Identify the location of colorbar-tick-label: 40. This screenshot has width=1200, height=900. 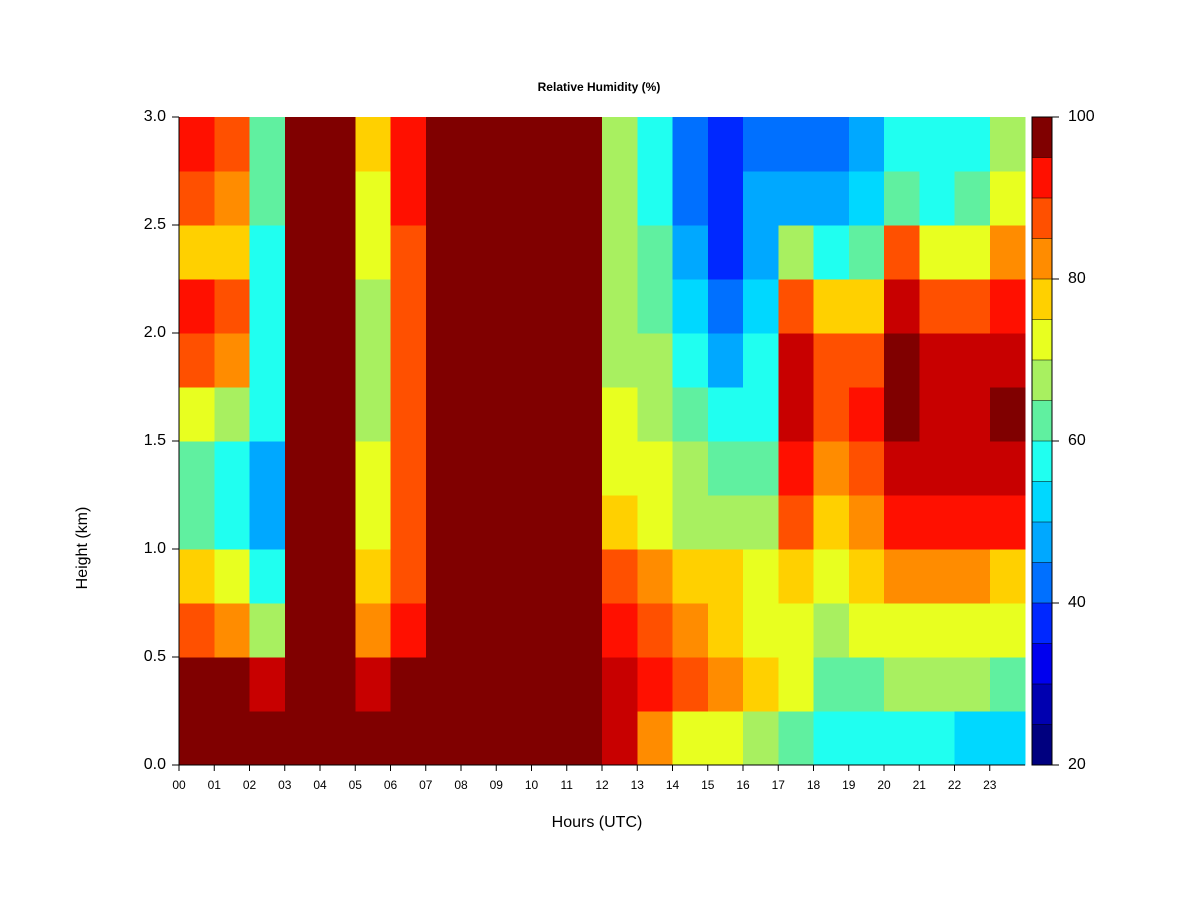
(1077, 602).